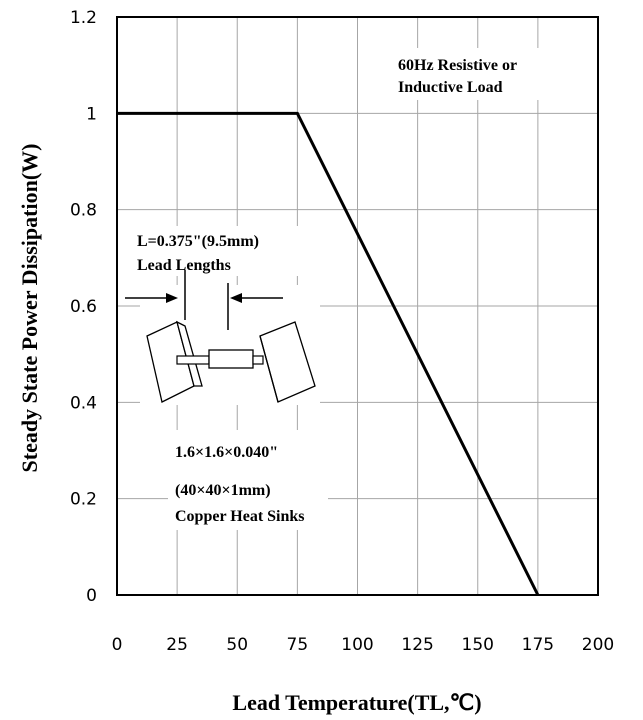 The width and height of the screenshot is (643, 720). Describe the element at coordinates (226, 452) in the screenshot. I see `sink-annotation-line1: 1.6×1.6×0.040"` at that location.